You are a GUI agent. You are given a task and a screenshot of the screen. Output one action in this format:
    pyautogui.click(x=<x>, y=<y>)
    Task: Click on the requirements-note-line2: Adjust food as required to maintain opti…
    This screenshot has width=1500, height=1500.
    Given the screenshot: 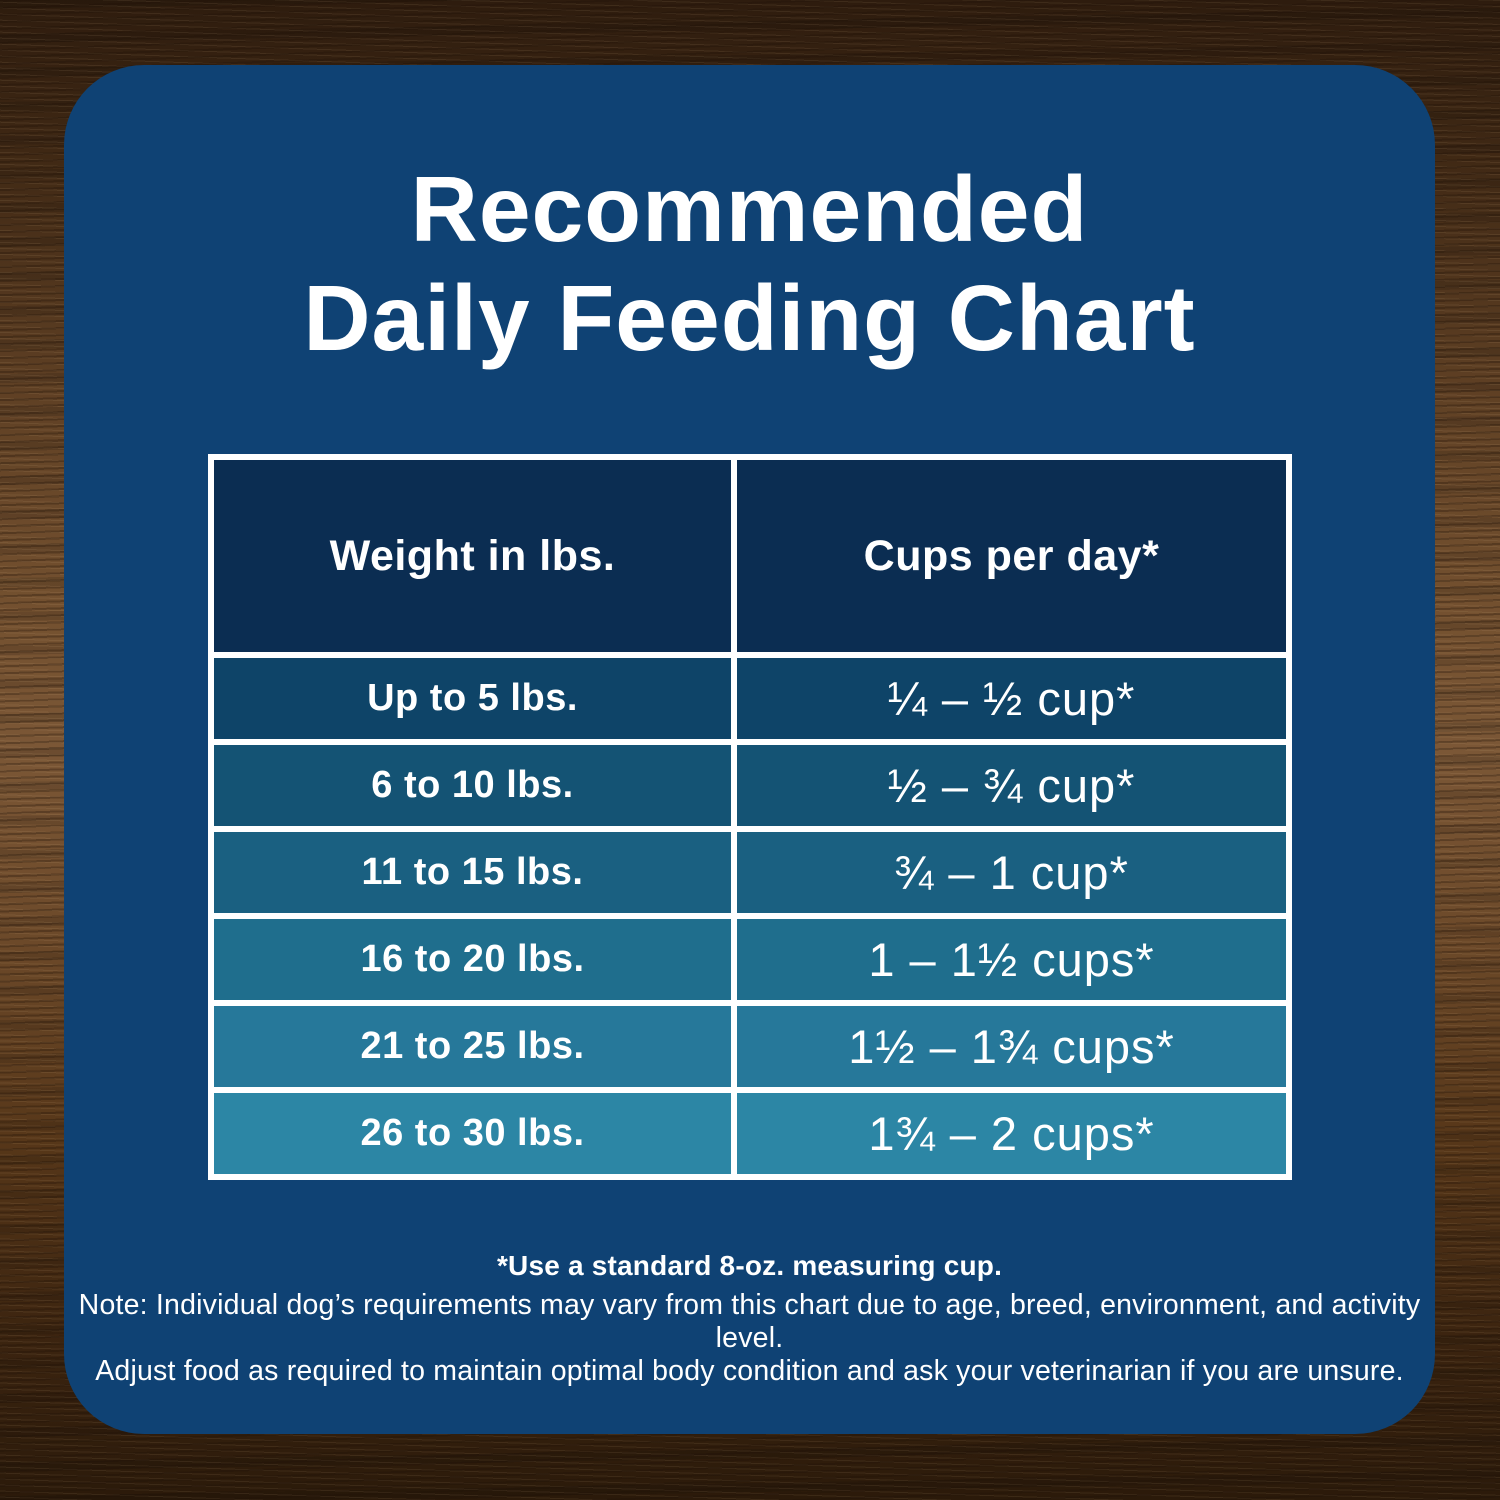 What is the action you would take?
    pyautogui.click(x=749, y=1371)
    